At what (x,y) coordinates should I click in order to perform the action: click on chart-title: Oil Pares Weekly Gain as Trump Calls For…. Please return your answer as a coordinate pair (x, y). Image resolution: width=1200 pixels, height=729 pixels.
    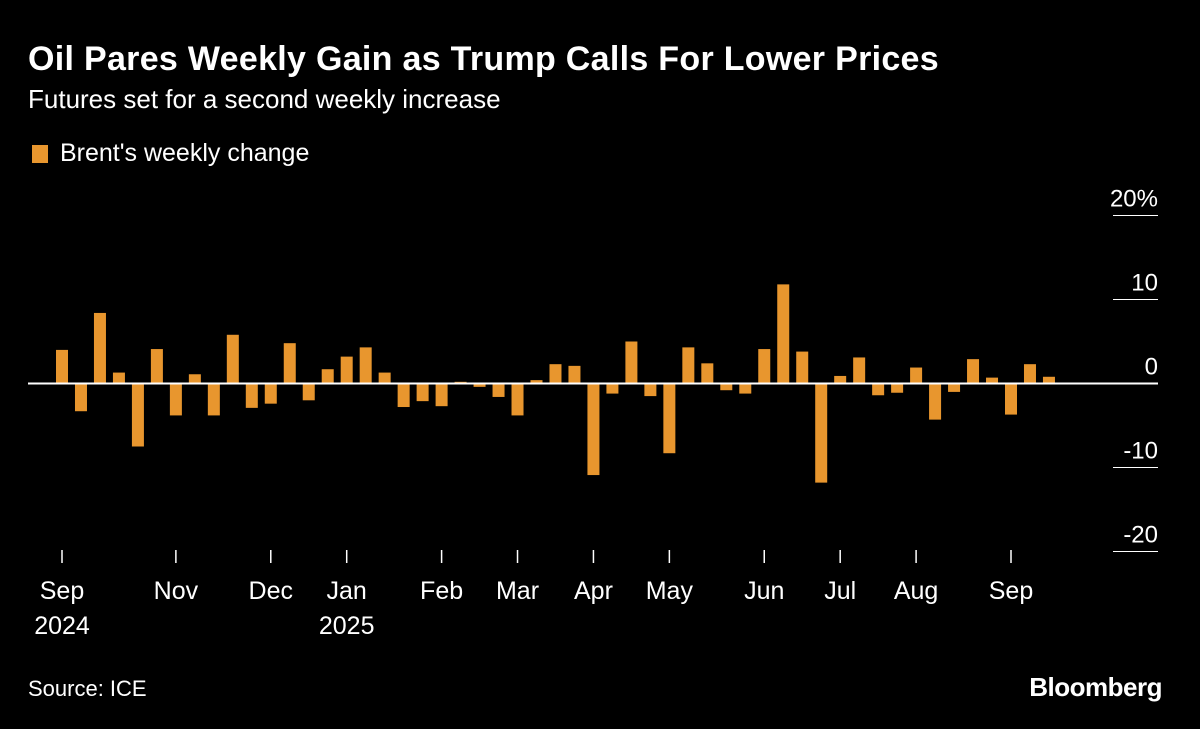
    Looking at the image, I should click on (483, 59).